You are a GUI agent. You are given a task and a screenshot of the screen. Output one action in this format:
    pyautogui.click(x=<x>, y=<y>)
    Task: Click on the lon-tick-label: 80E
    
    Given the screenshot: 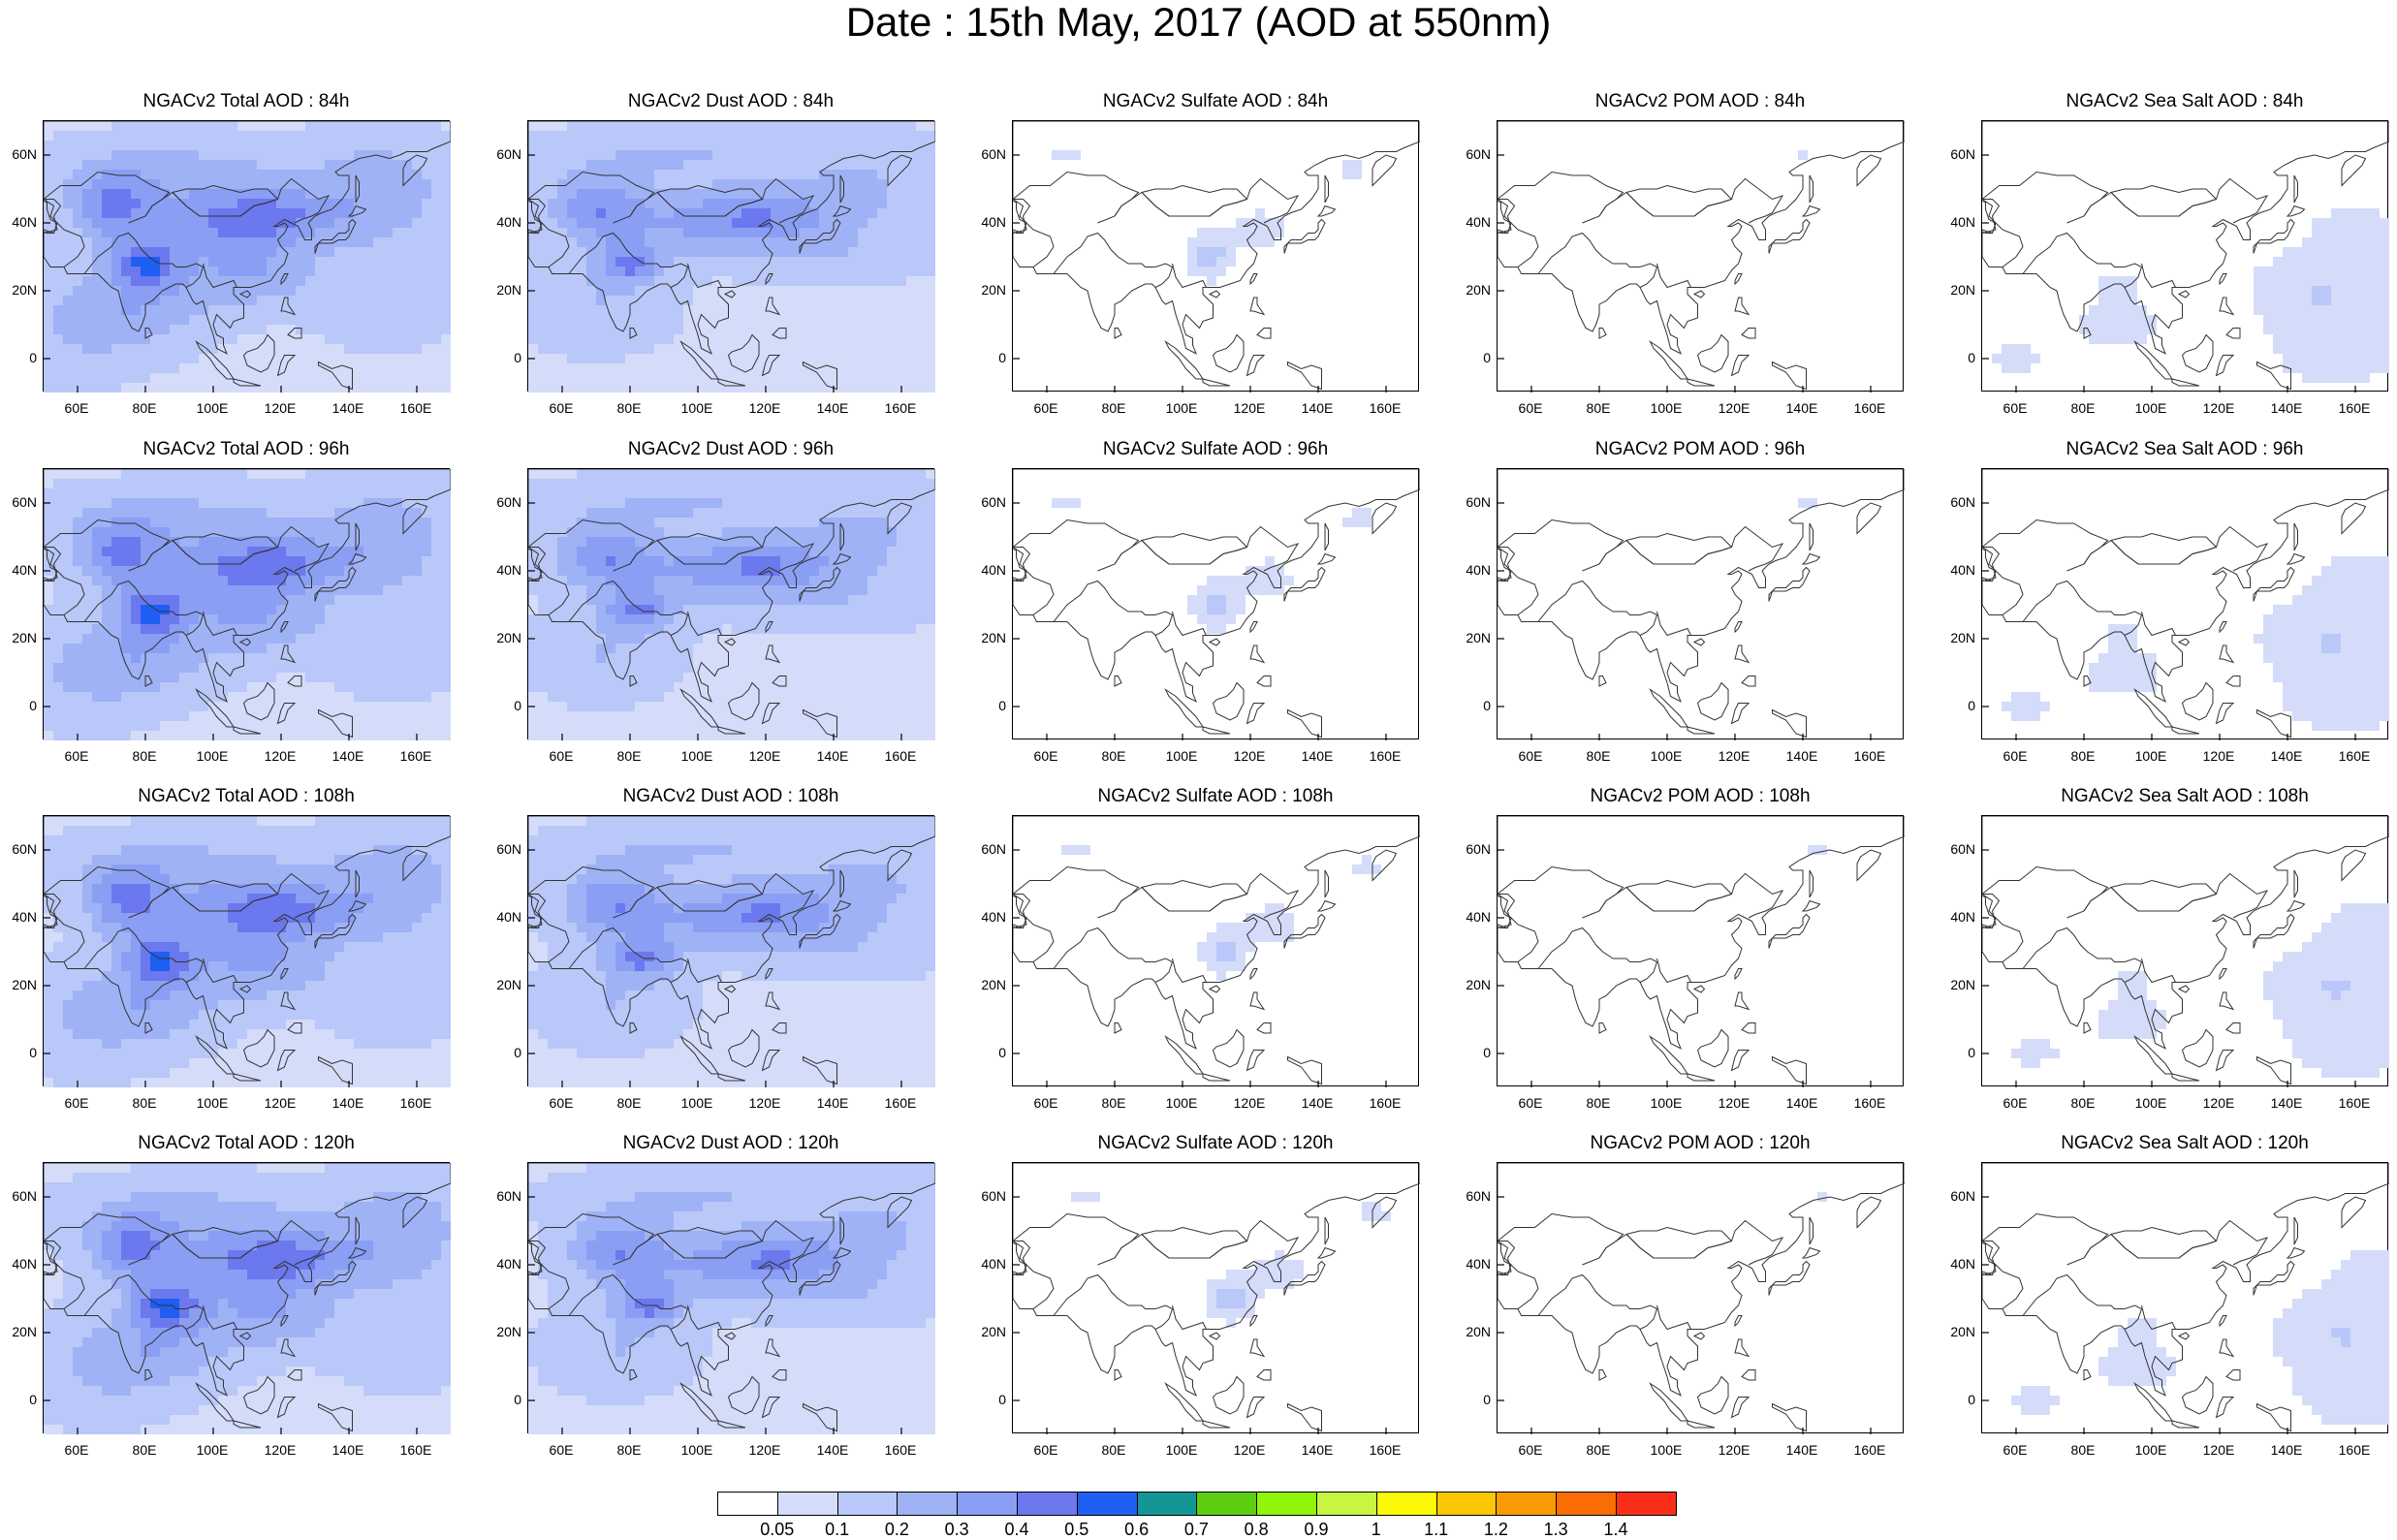 What is the action you would take?
    pyautogui.click(x=1114, y=408)
    